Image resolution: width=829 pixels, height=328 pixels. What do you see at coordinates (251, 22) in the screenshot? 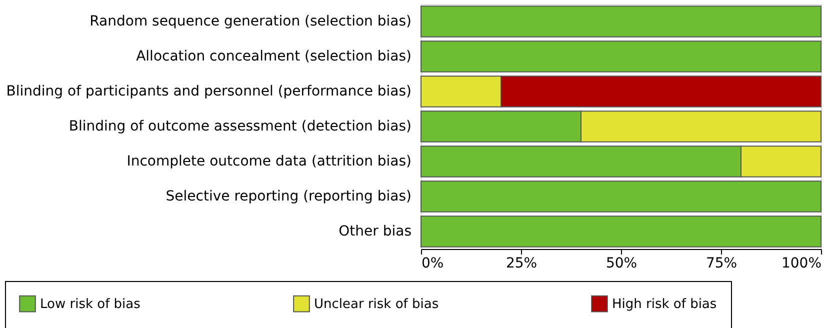
I see `y-tick-label: Random sequence generation (selection bias)` at bounding box center [251, 22].